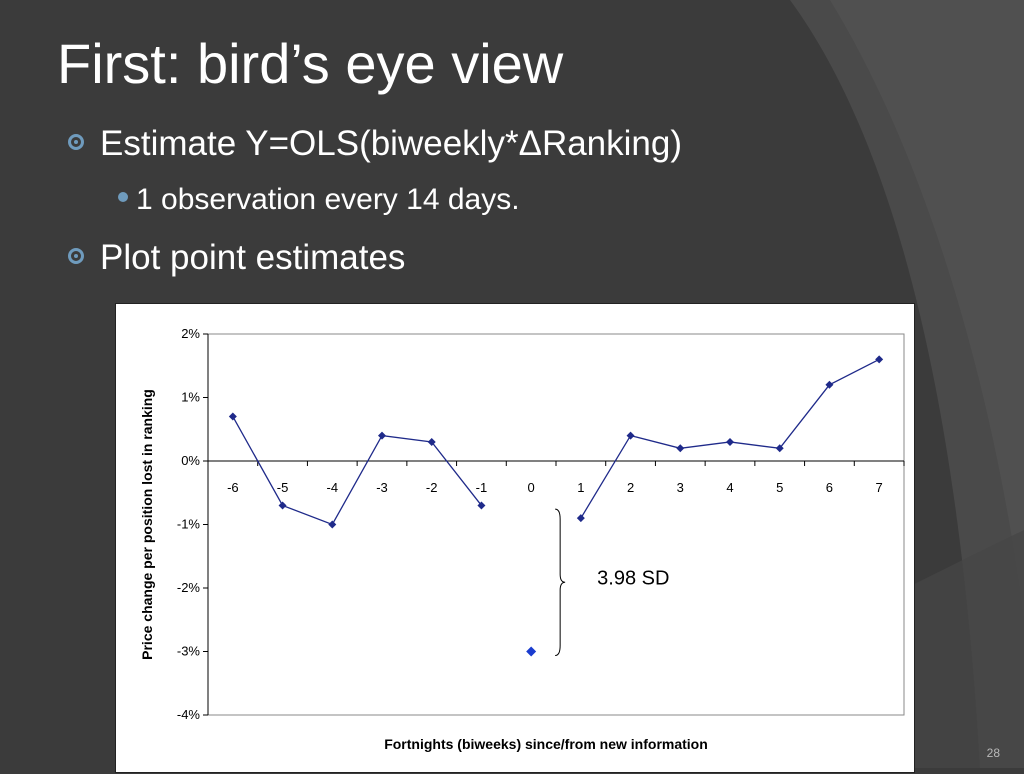 Image resolution: width=1024 pixels, height=774 pixels. I want to click on x-tick-label: -6, so click(233, 487).